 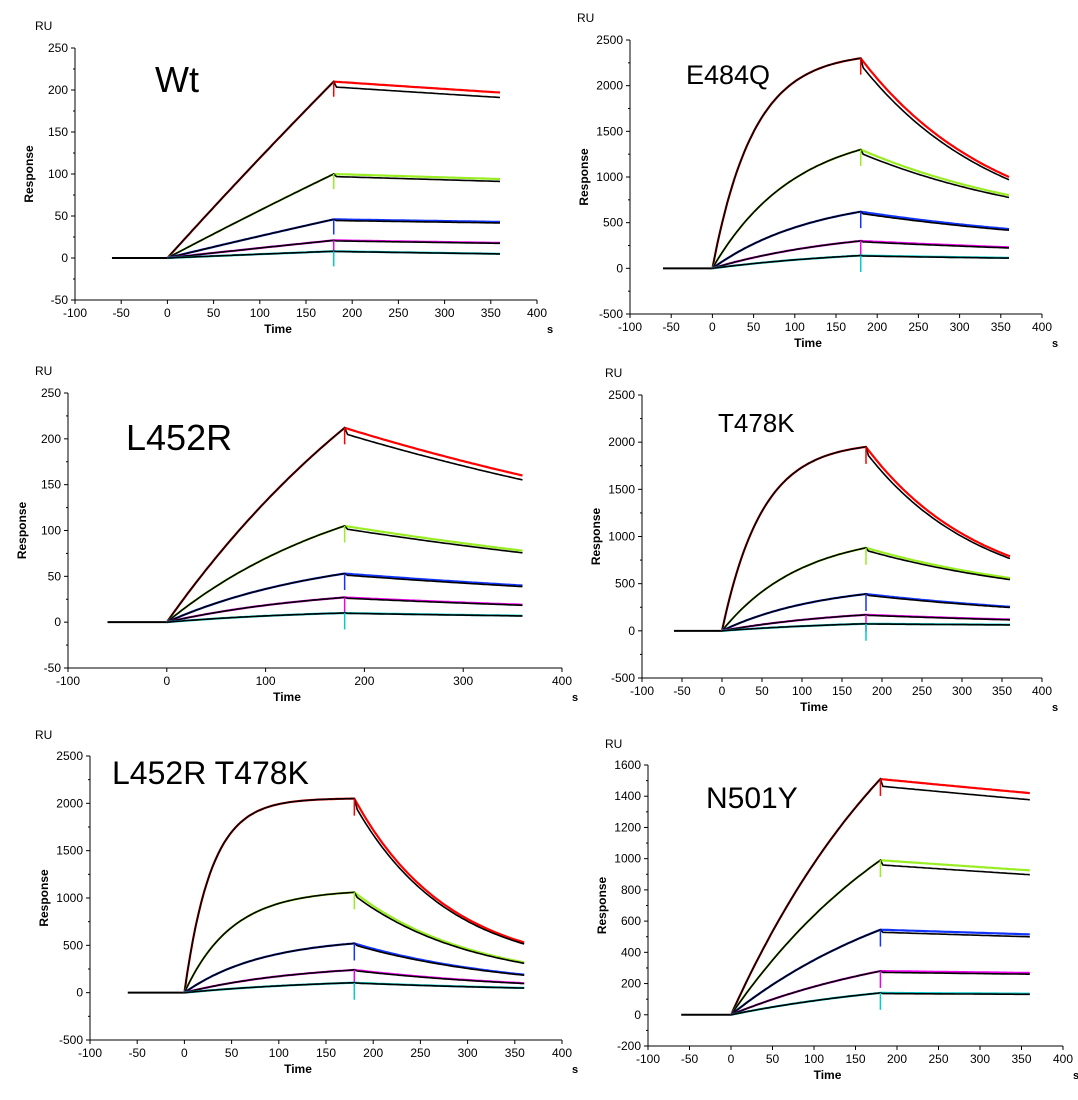 I want to click on chart-title: E484Q, so click(x=728, y=75).